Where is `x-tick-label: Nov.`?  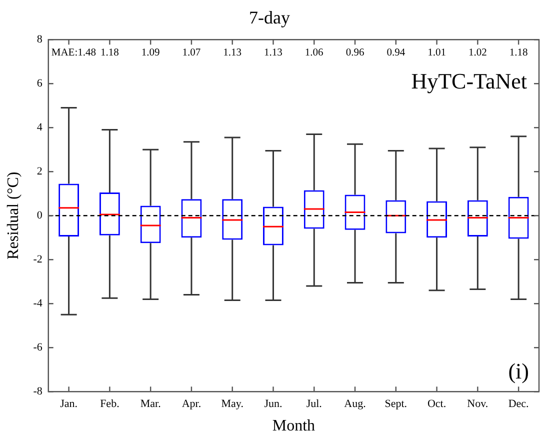
x-tick-label: Nov. is located at coordinates (477, 404).